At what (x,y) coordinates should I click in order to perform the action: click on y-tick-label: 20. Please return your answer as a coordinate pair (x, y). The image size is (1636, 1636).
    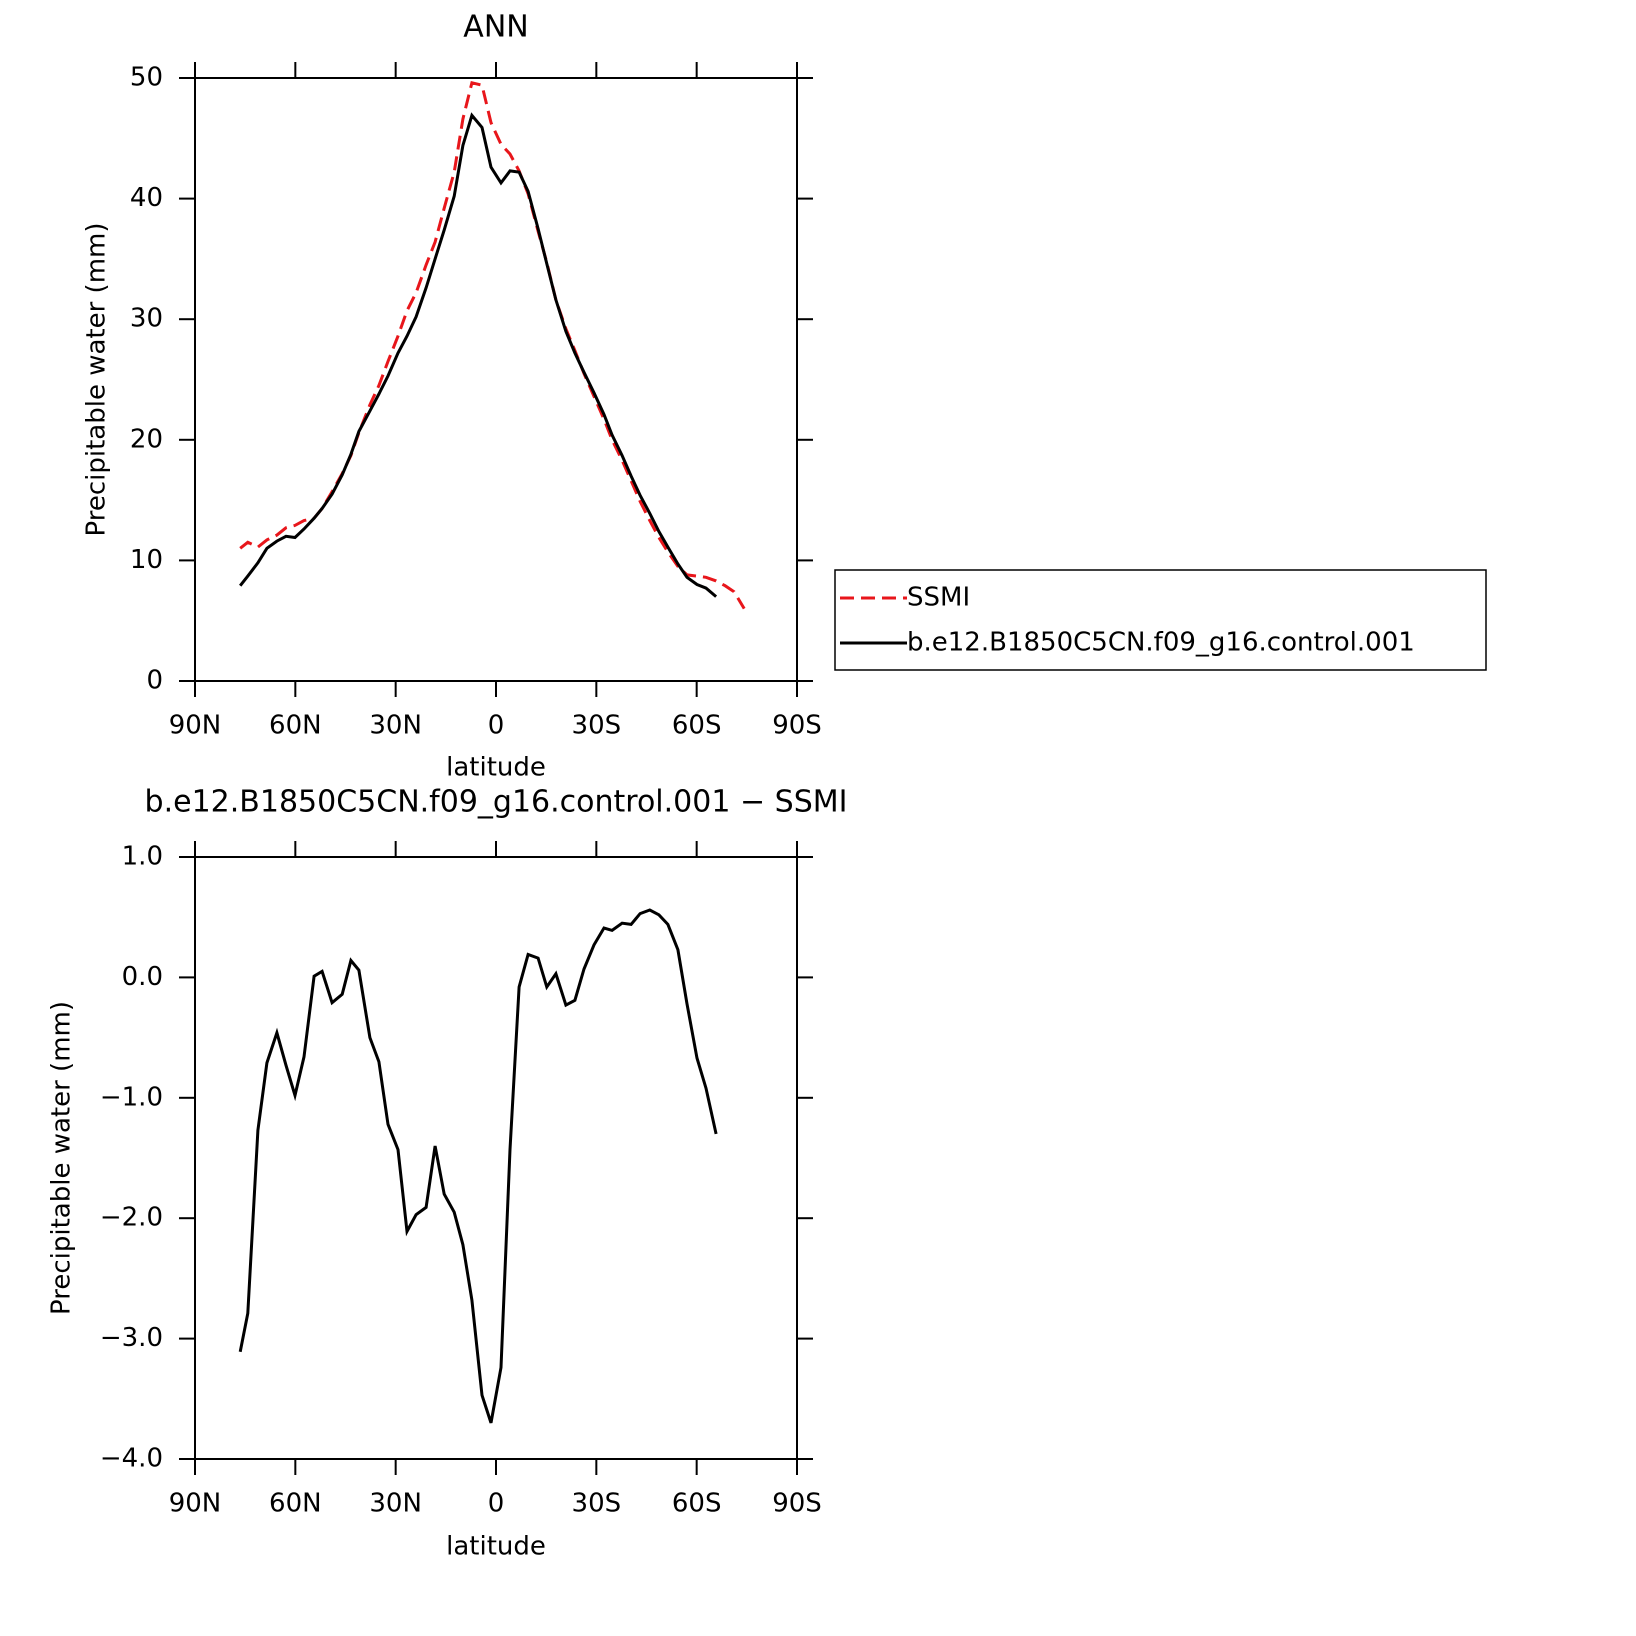
    Looking at the image, I should click on (146, 439).